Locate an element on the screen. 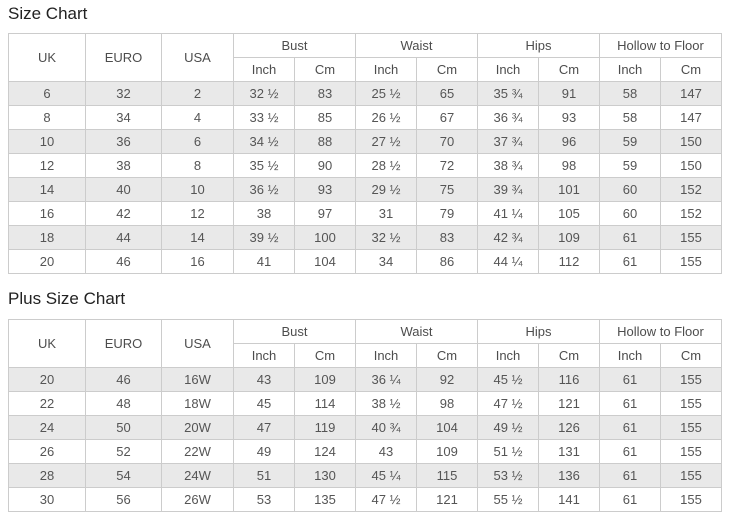 The image size is (730, 530). table-cell: 49 is located at coordinates (264, 451).